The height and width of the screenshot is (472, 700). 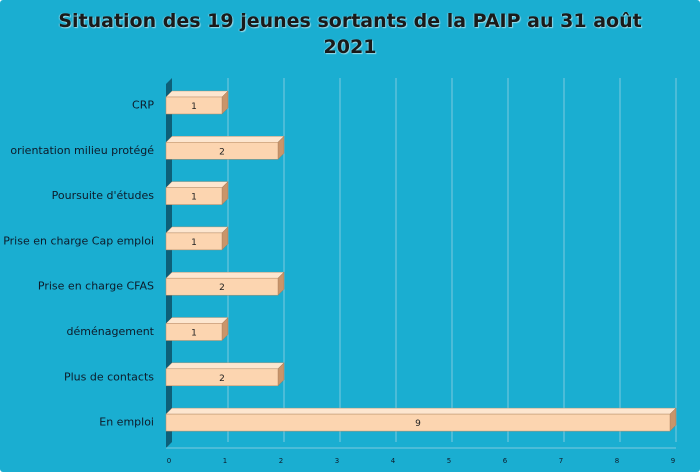 What do you see at coordinates (82, 150) in the screenshot?
I see `category-label: orientation milieu protégé` at bounding box center [82, 150].